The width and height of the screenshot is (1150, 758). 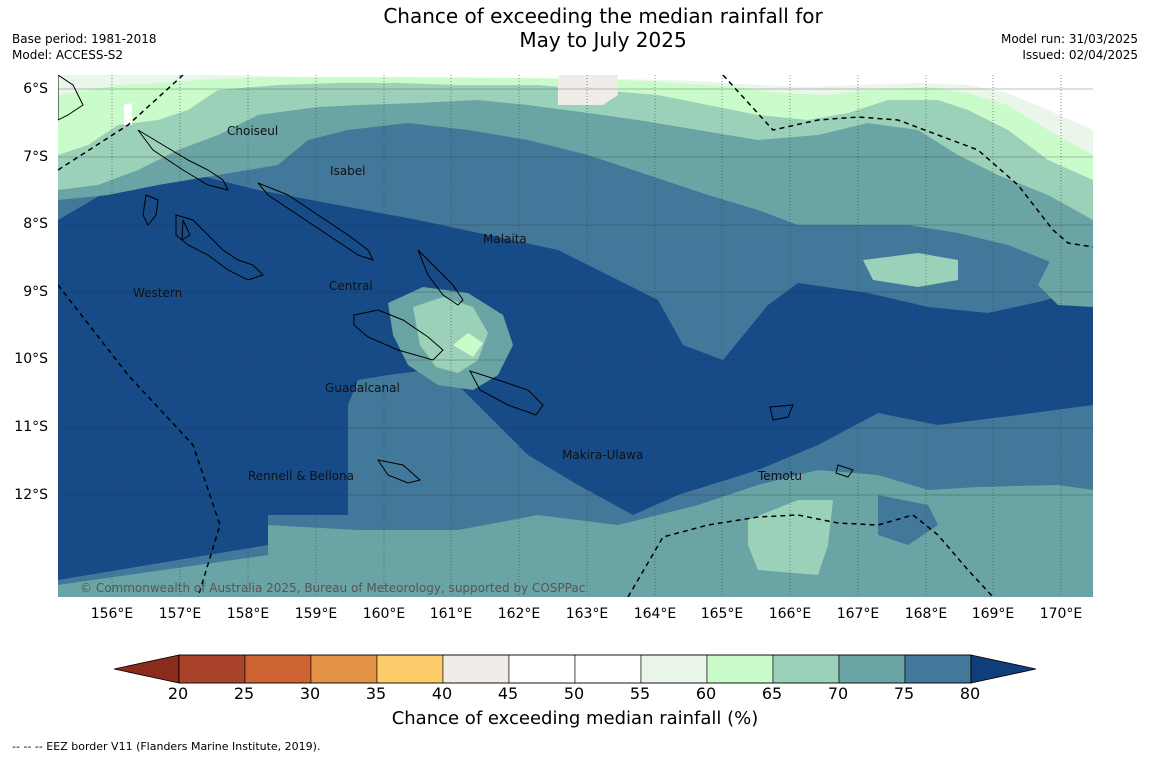 I want to click on lon-label: 160°E, so click(x=384, y=614).